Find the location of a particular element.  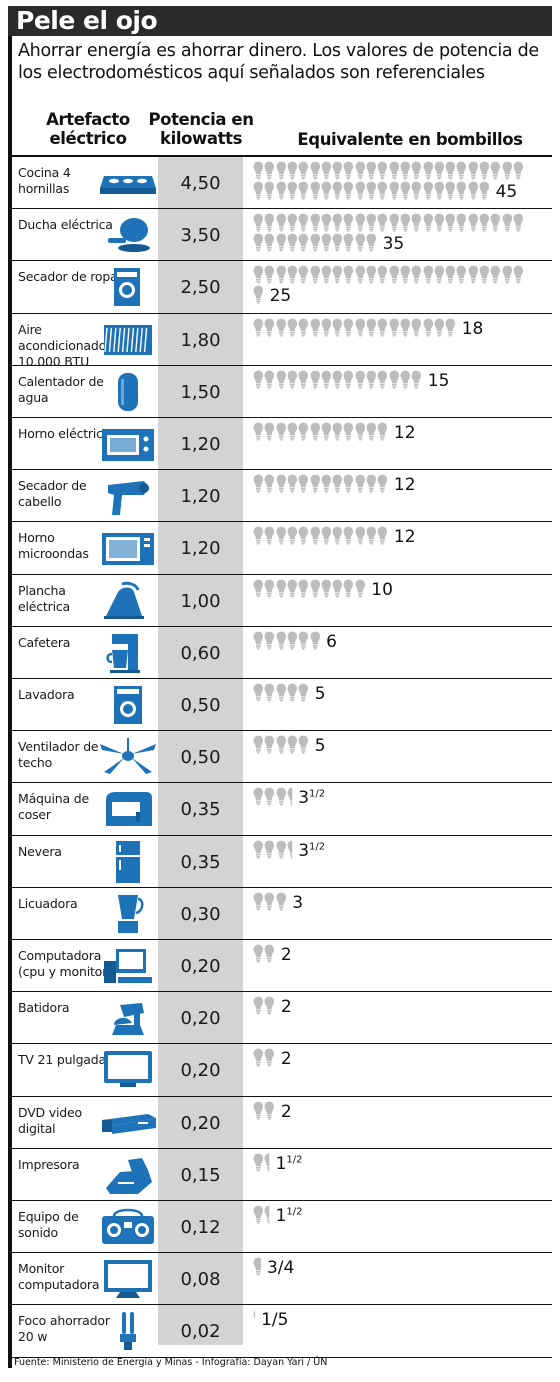

bulb-count-label: 2 is located at coordinates (286, 1059).